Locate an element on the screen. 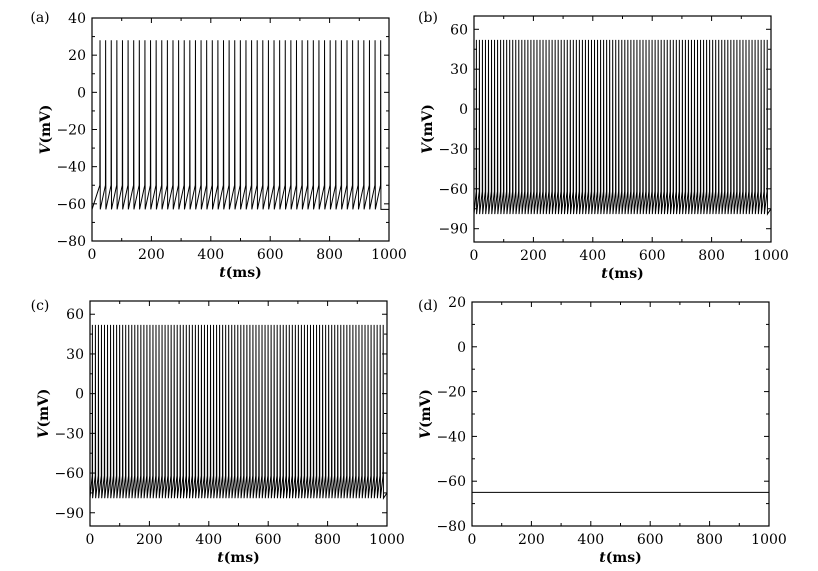  panel-label: (c) is located at coordinates (40, 306).